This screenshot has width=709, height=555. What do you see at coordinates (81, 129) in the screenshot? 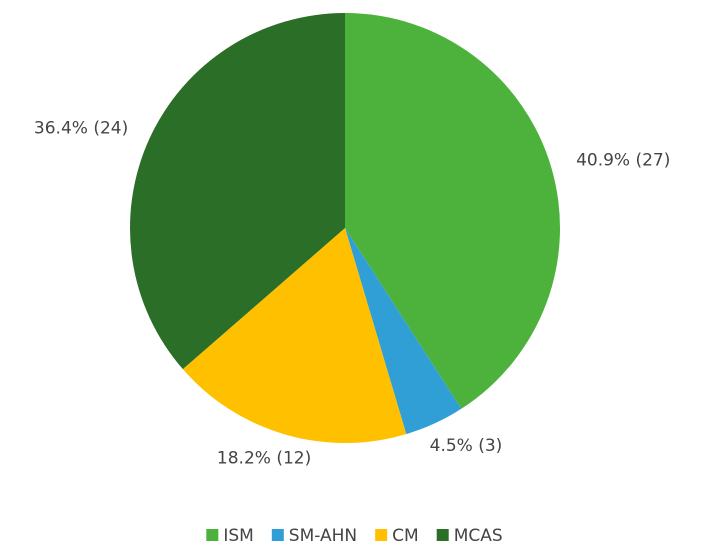
I see `data-label: 36.4% (24)` at bounding box center [81, 129].